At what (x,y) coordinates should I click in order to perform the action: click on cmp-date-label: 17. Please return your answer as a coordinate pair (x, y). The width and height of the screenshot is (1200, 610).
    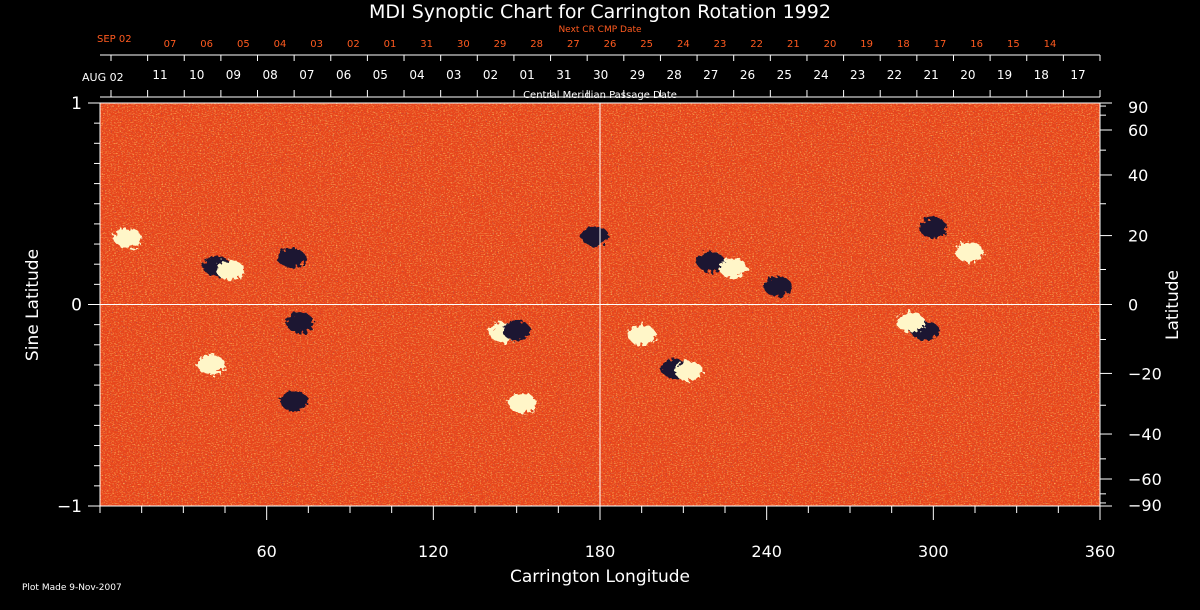
    Looking at the image, I should click on (1077, 75).